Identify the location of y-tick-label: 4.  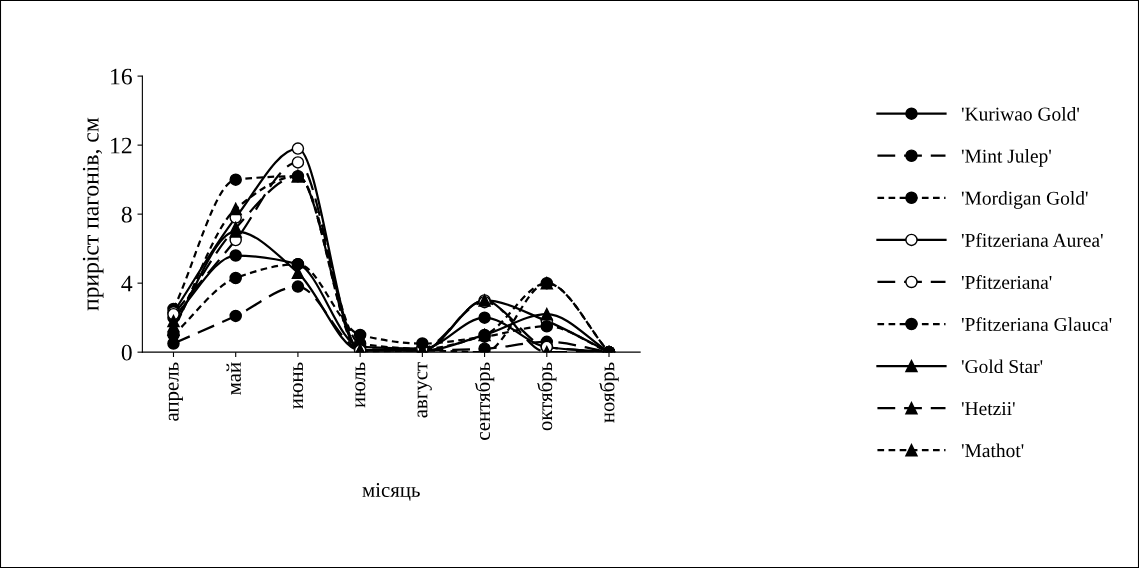
(127, 283).